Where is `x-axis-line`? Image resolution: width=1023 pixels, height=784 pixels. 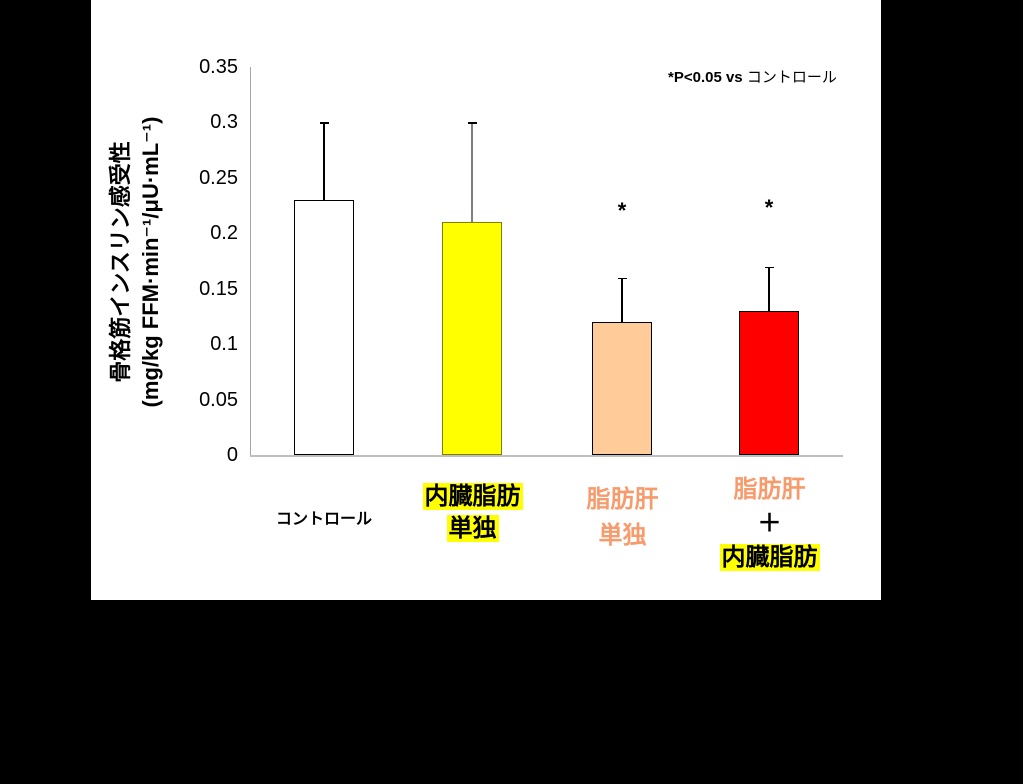
x-axis-line is located at coordinates (546, 456).